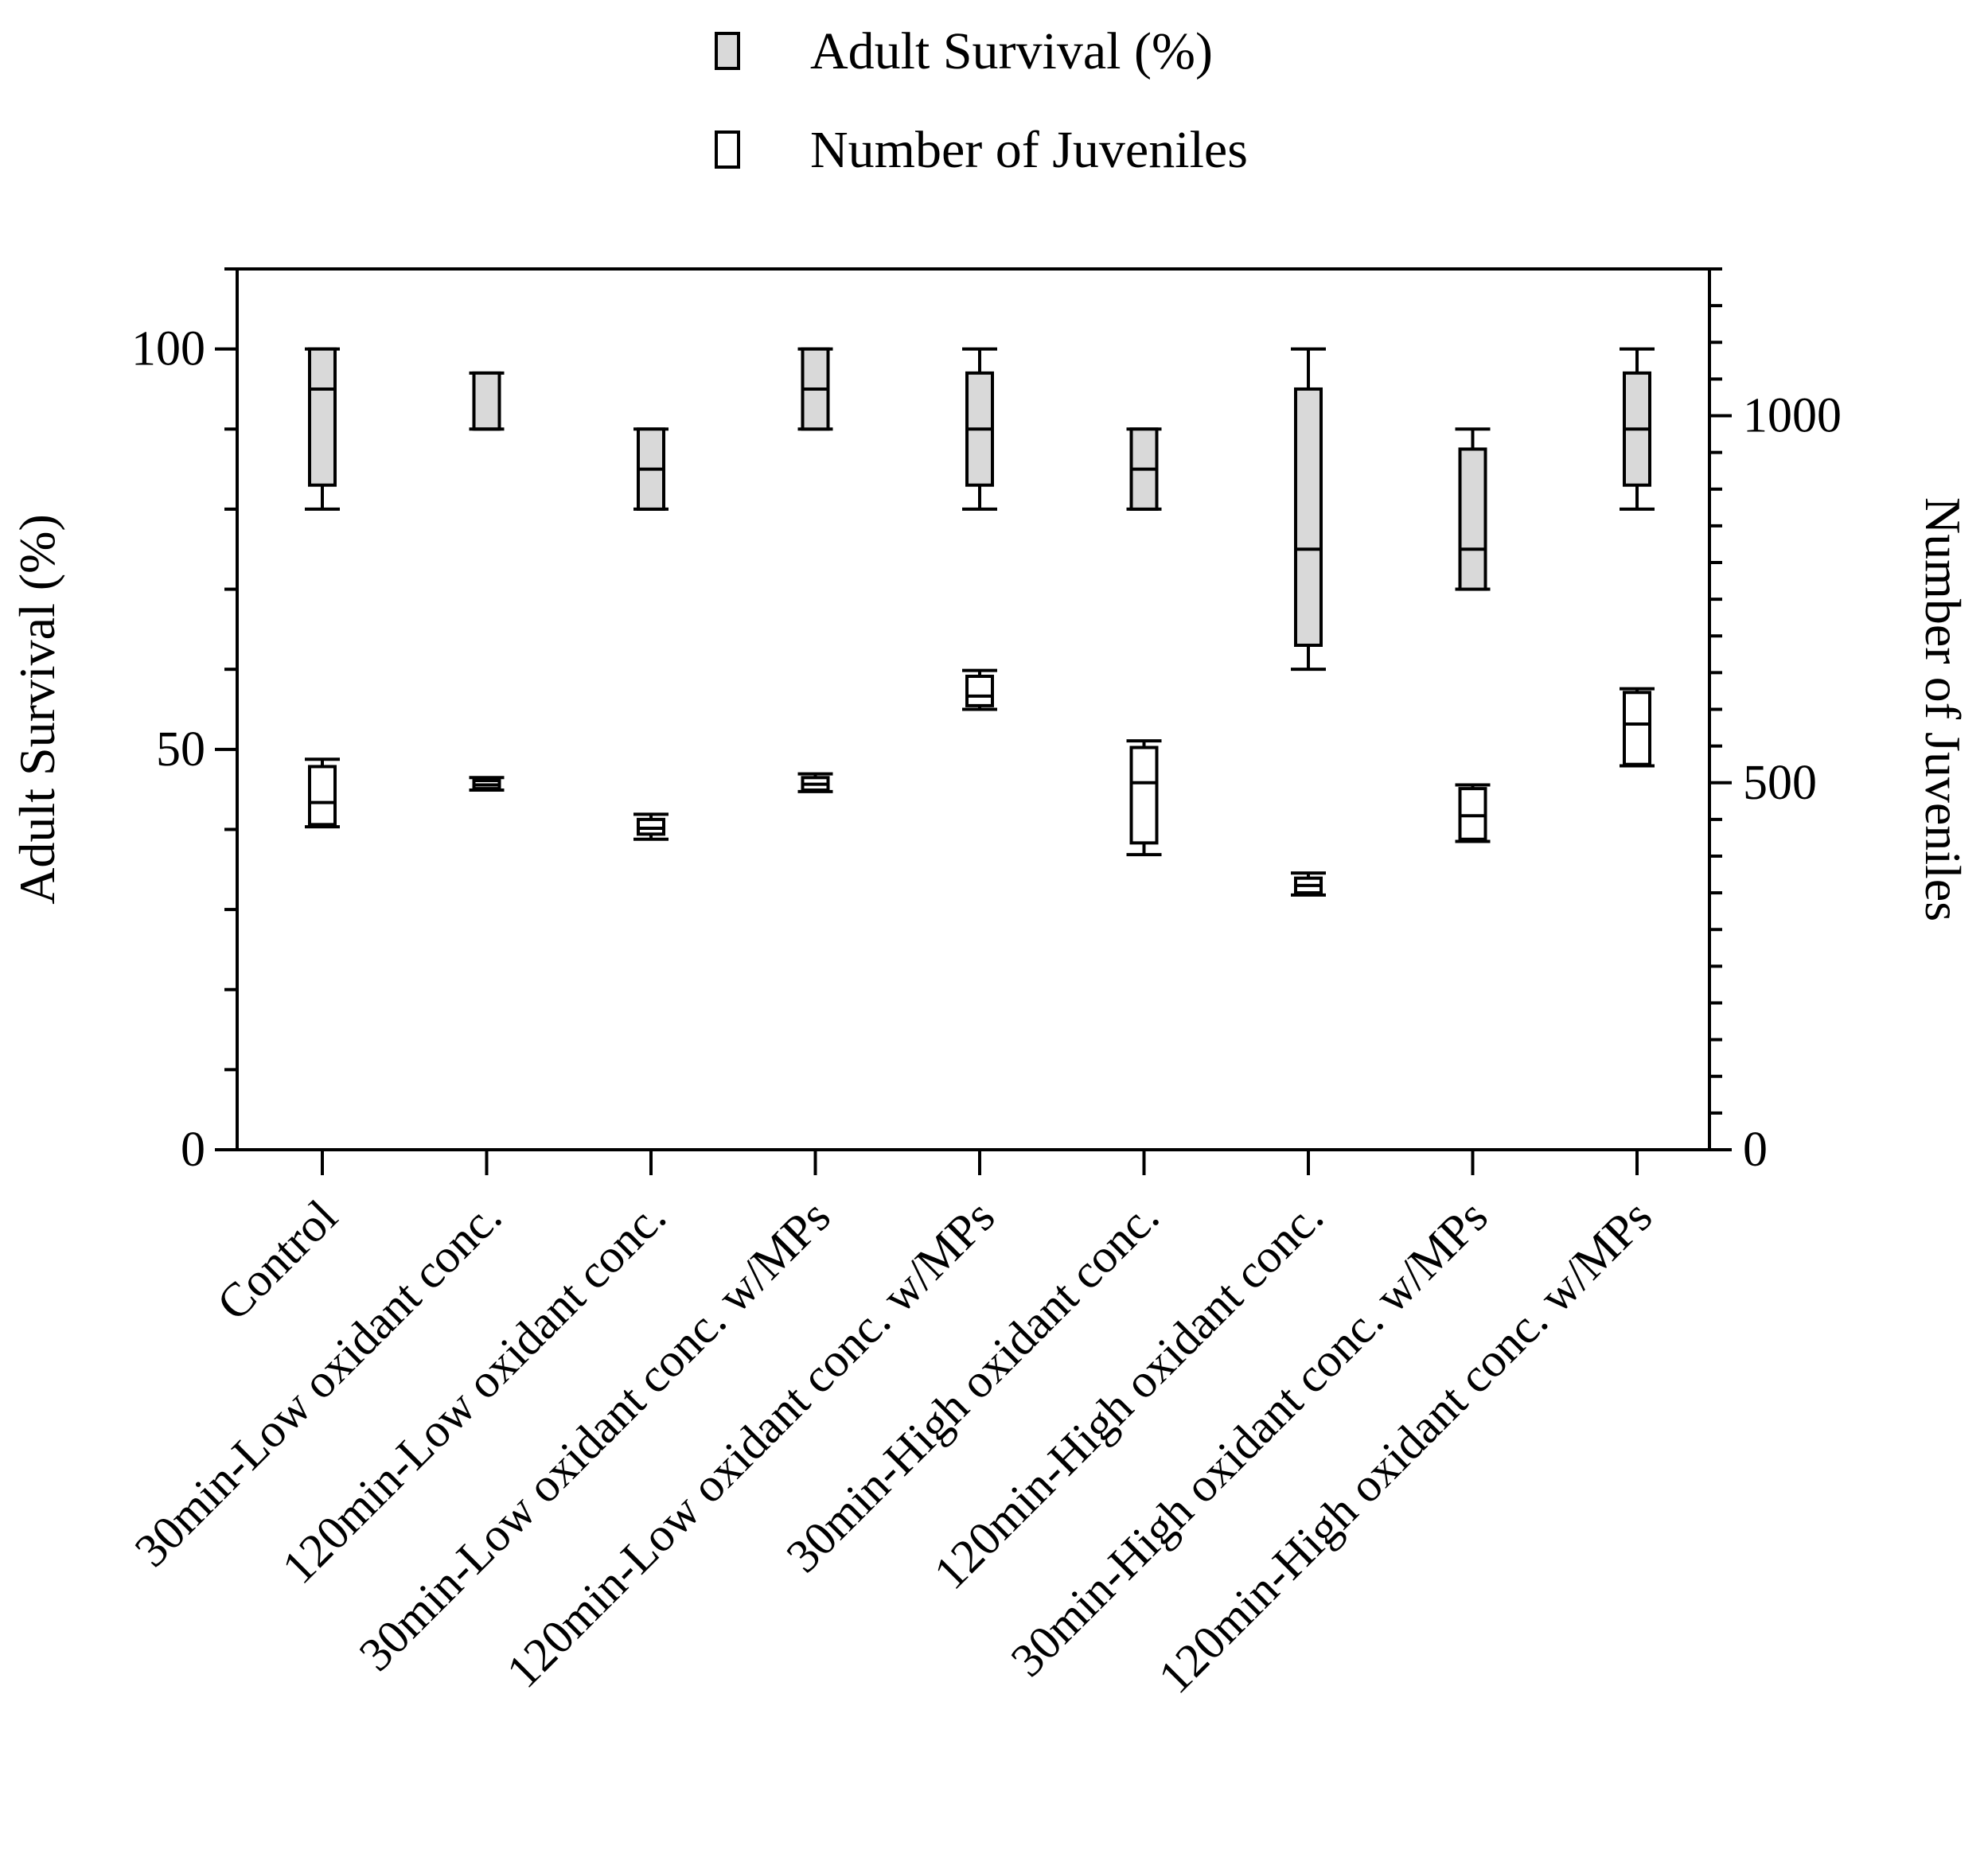  Describe the element at coordinates (1943, 709) in the screenshot. I see `right-axis-title: Number of Juveniles` at that location.